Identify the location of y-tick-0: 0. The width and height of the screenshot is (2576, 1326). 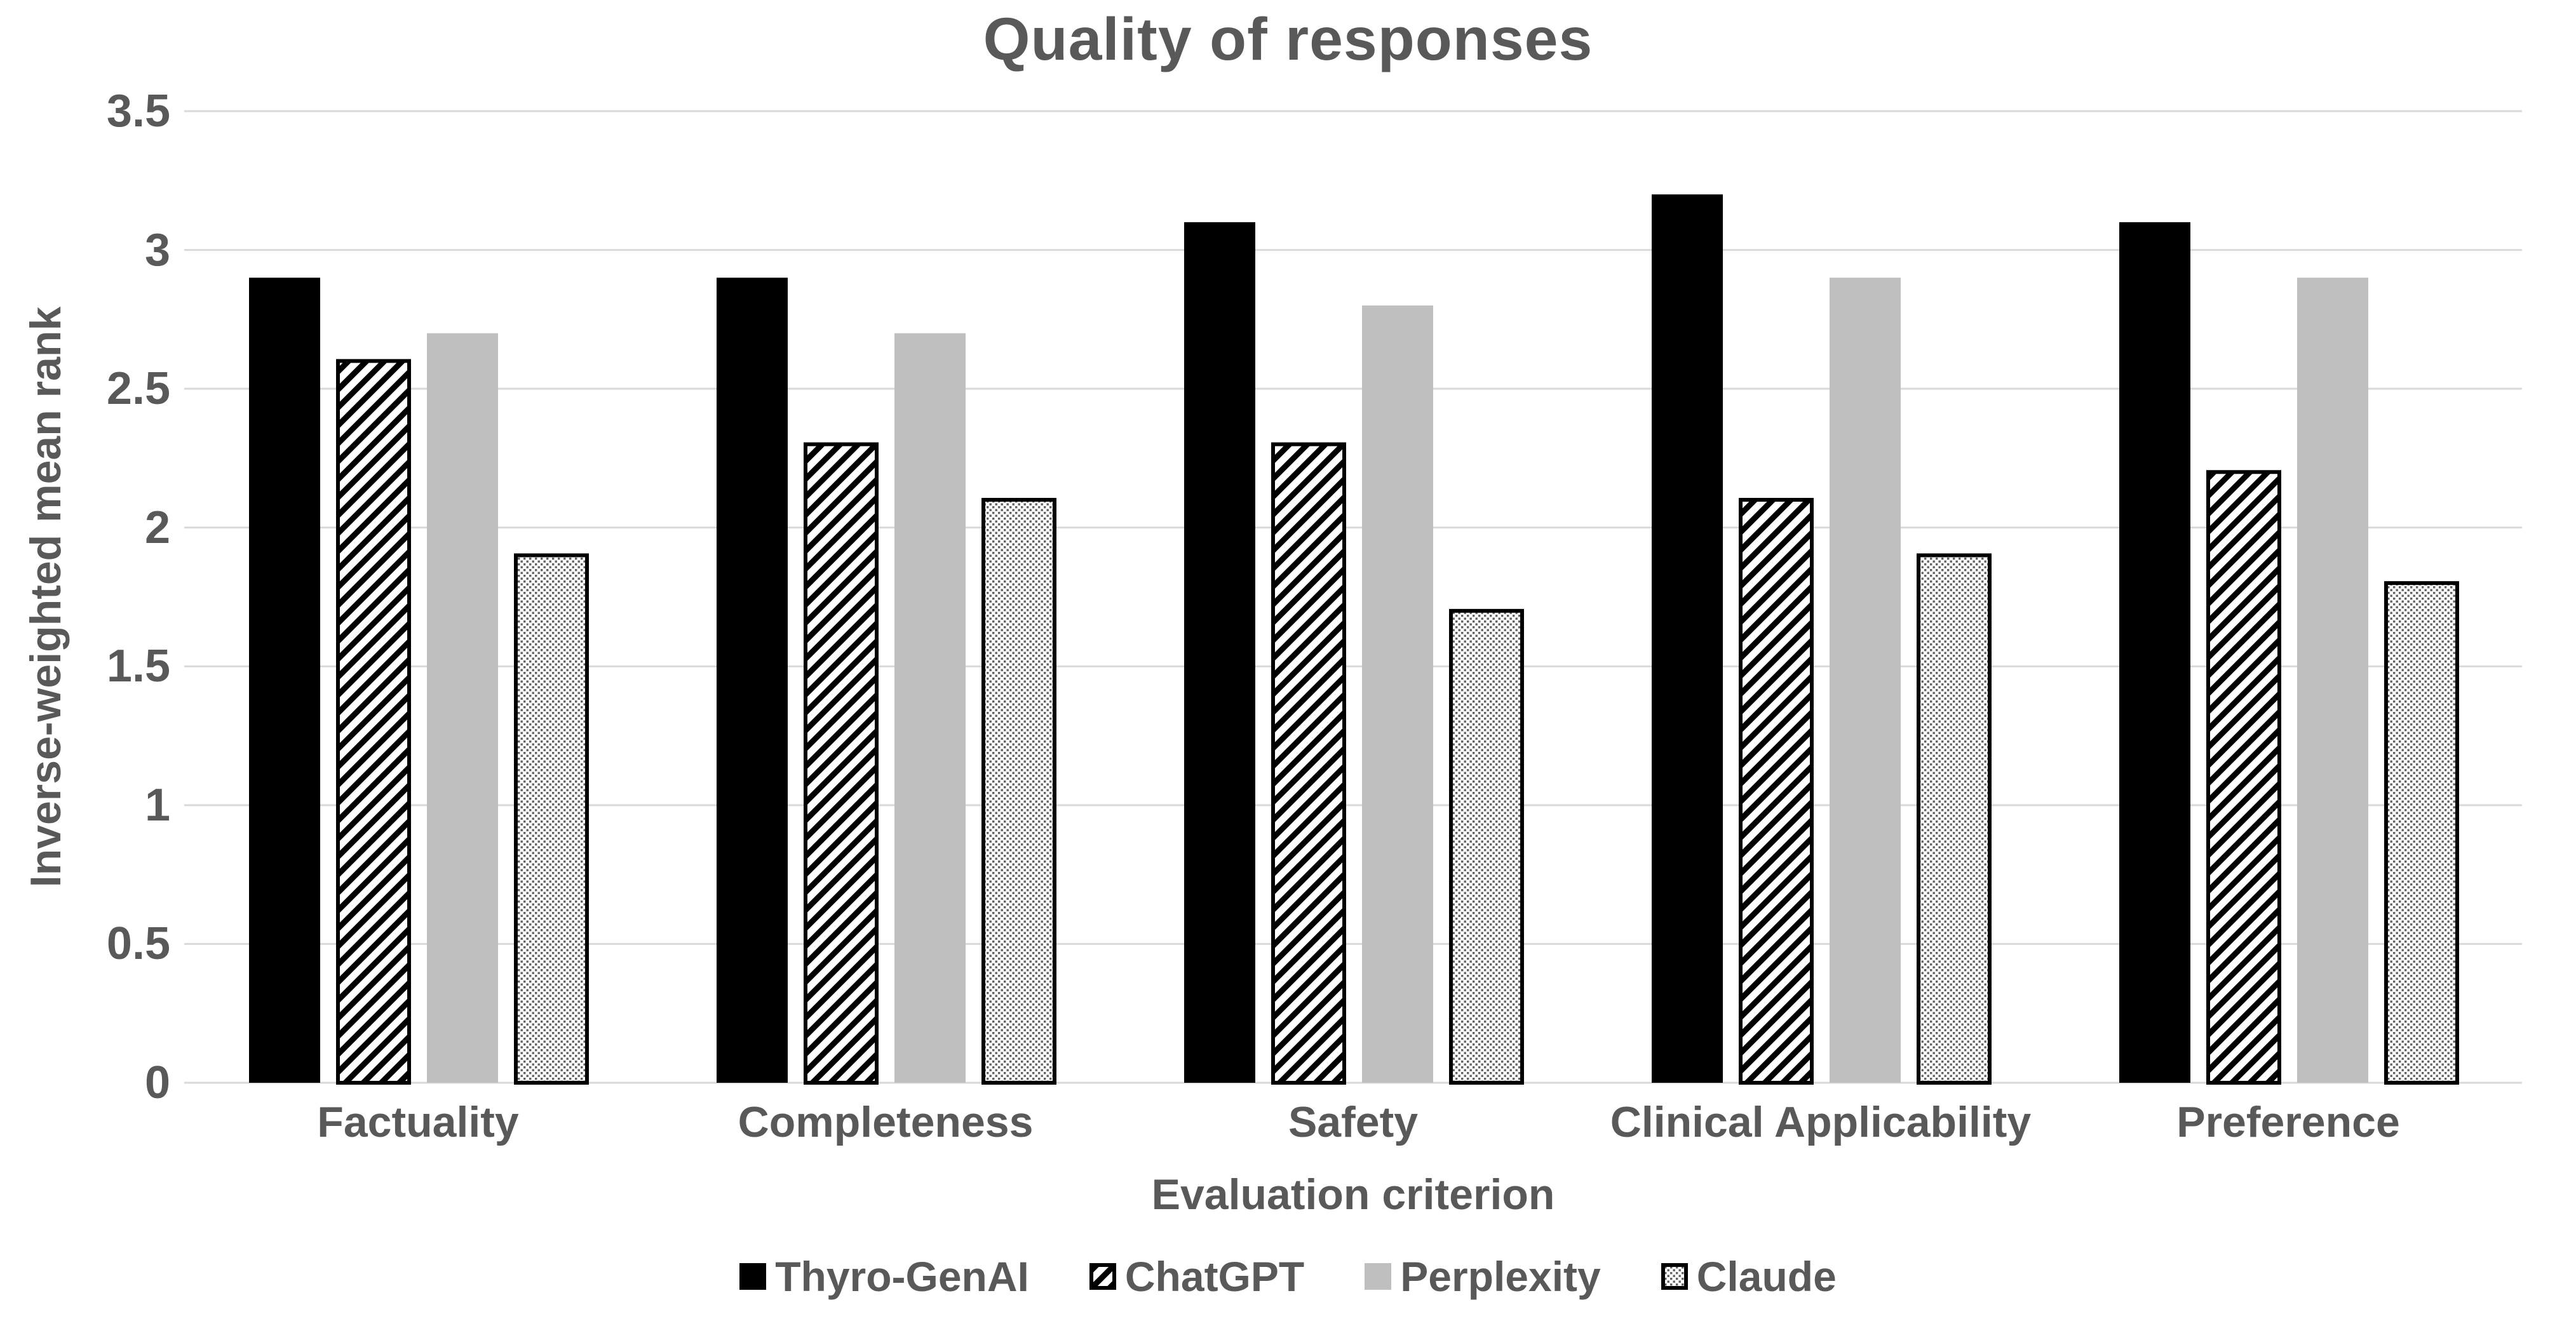
(157, 1082).